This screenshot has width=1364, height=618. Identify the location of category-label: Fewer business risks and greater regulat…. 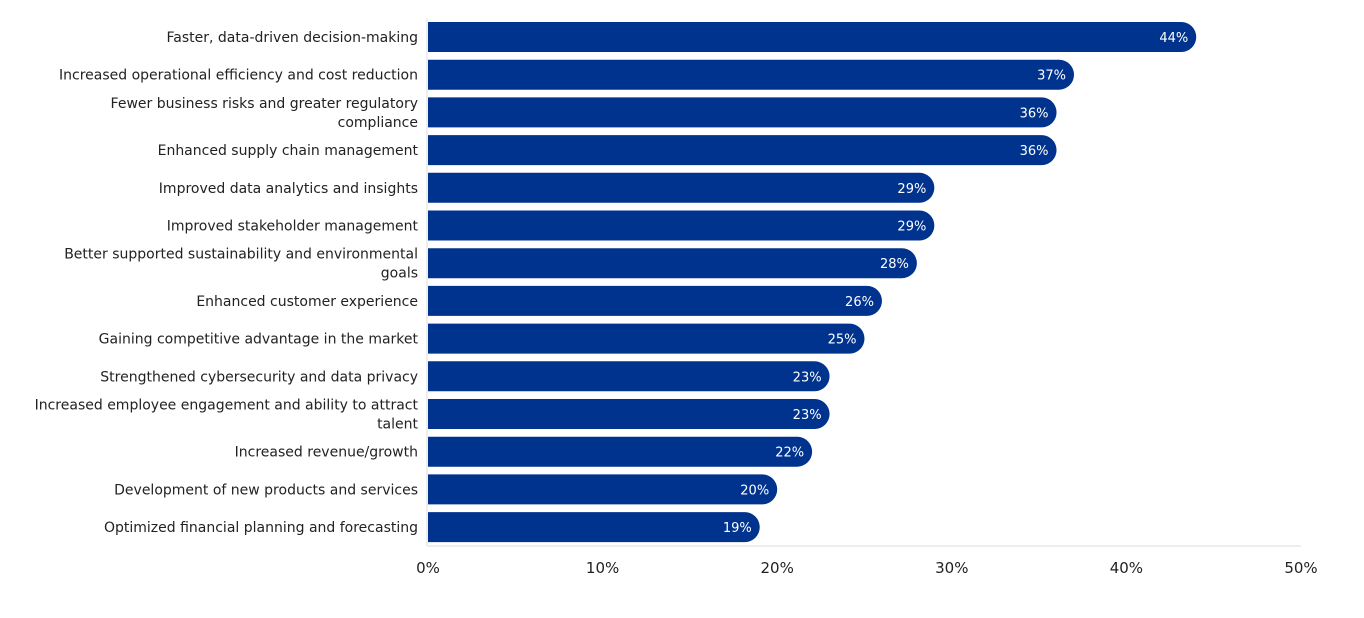
(264, 104).